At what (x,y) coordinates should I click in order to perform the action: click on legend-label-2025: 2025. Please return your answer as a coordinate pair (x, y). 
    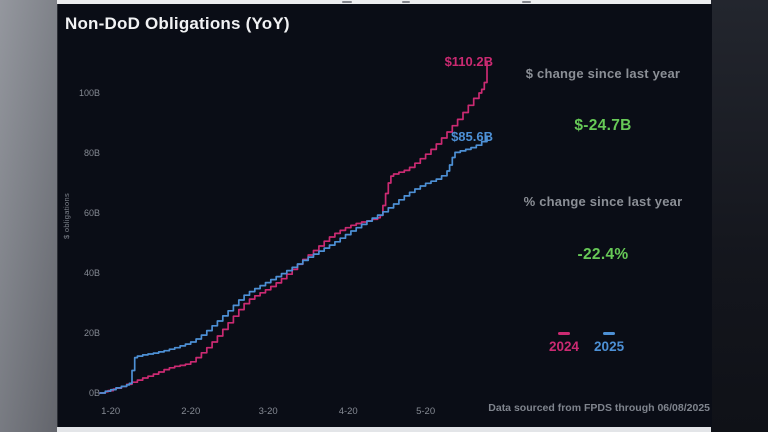
    Looking at the image, I should click on (609, 346).